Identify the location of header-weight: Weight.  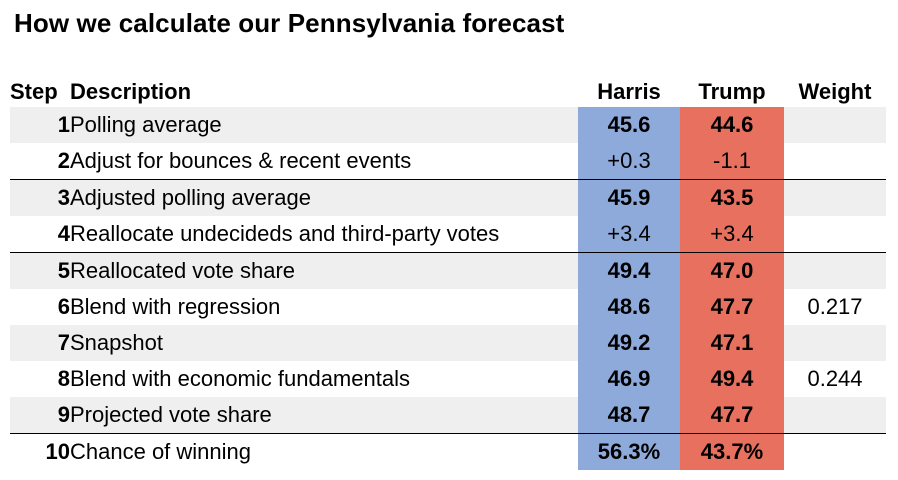
(835, 92).